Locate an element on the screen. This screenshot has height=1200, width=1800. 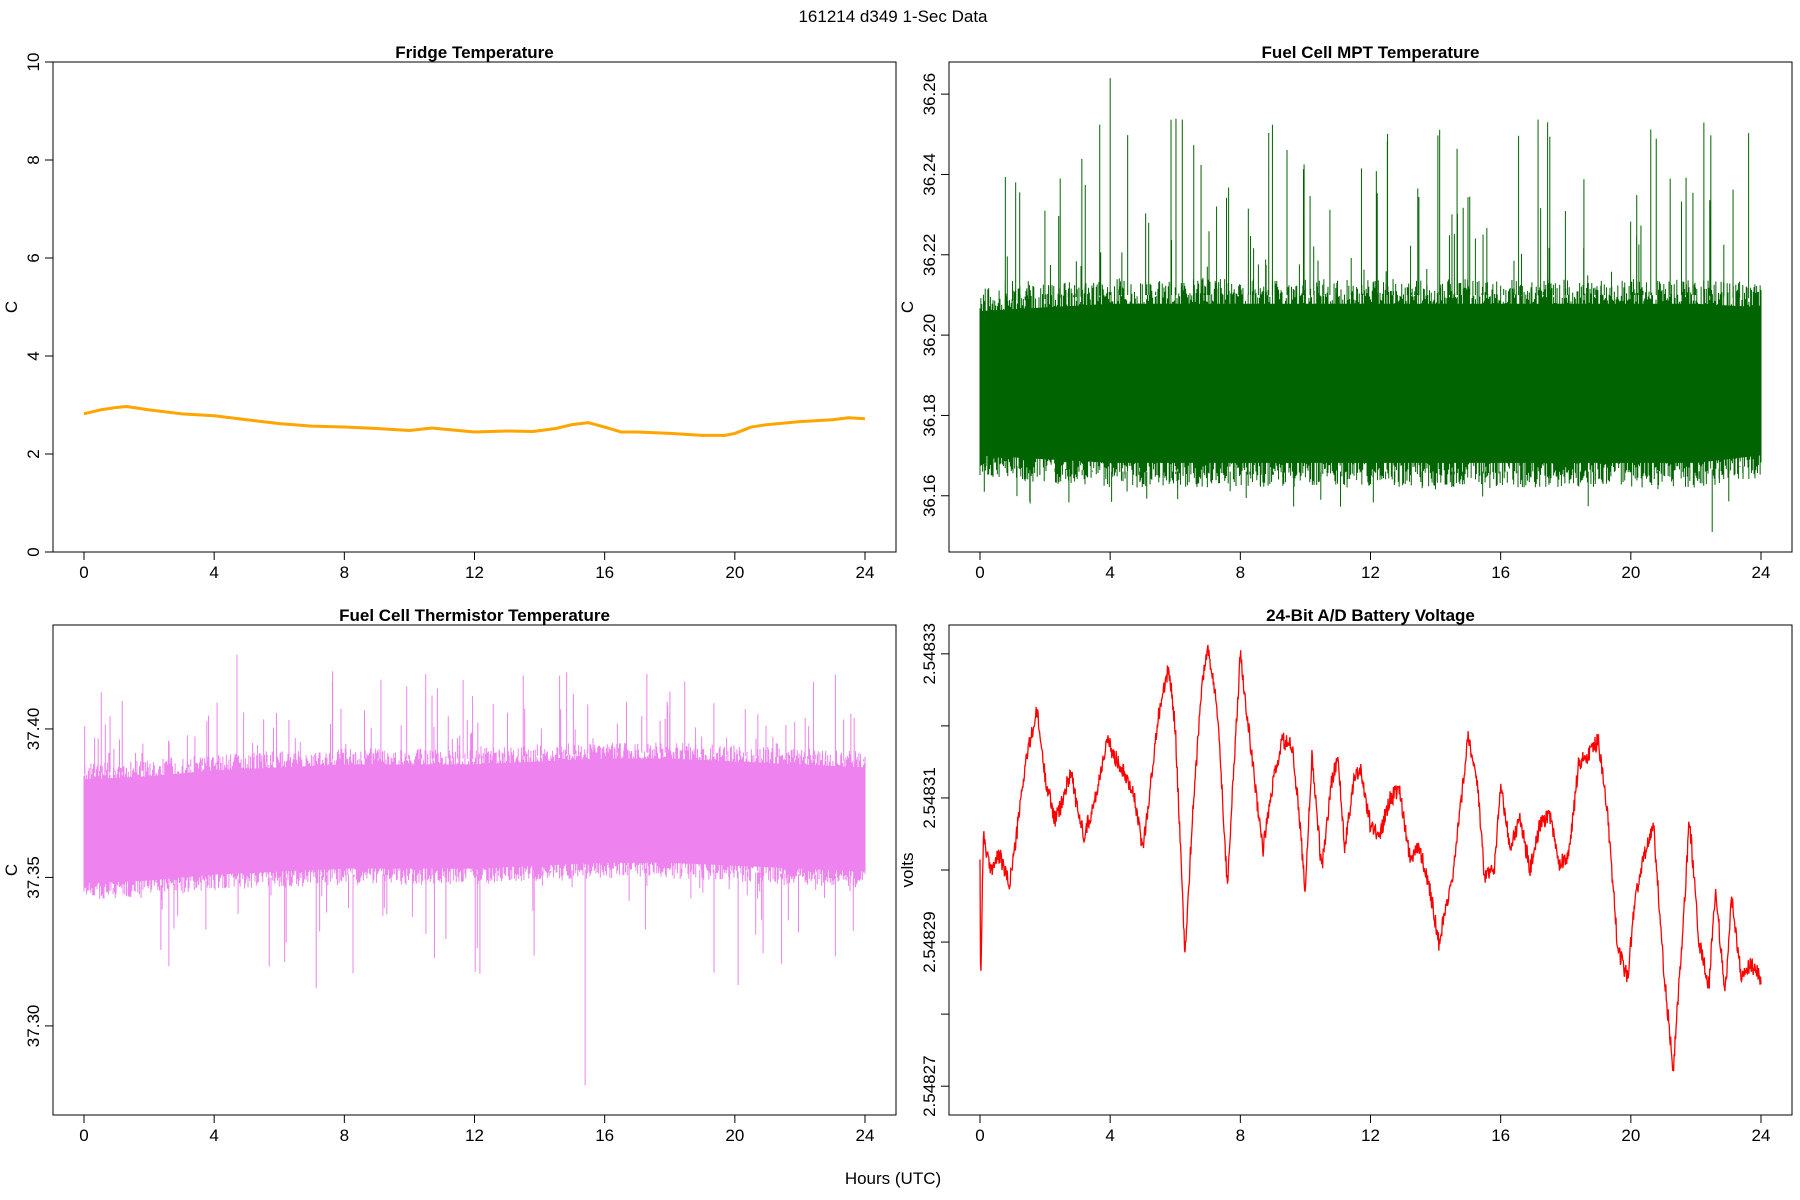
y-tick-label: 2.54829 is located at coordinates (929, 941).